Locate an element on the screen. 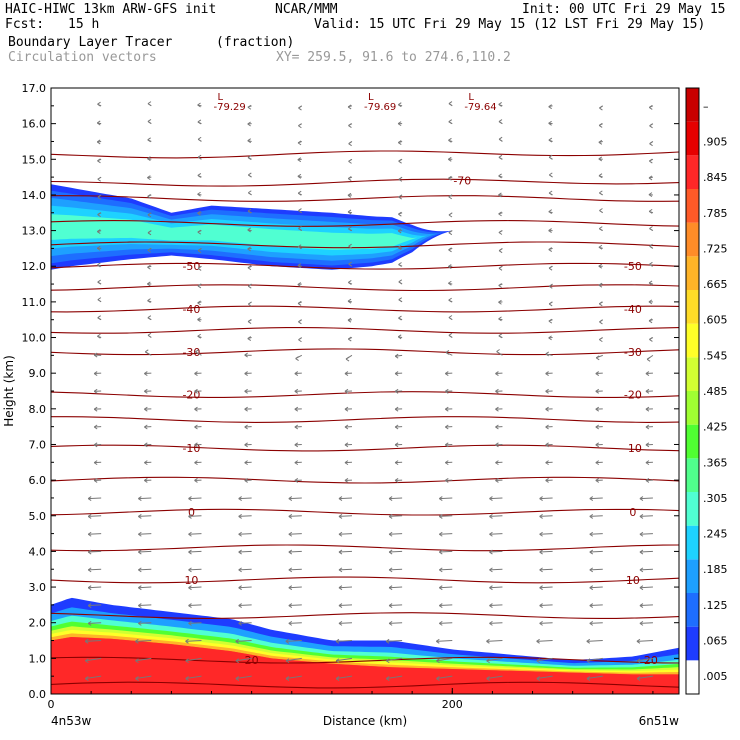  y-tick-label: 17.0 is located at coordinates (34, 88).